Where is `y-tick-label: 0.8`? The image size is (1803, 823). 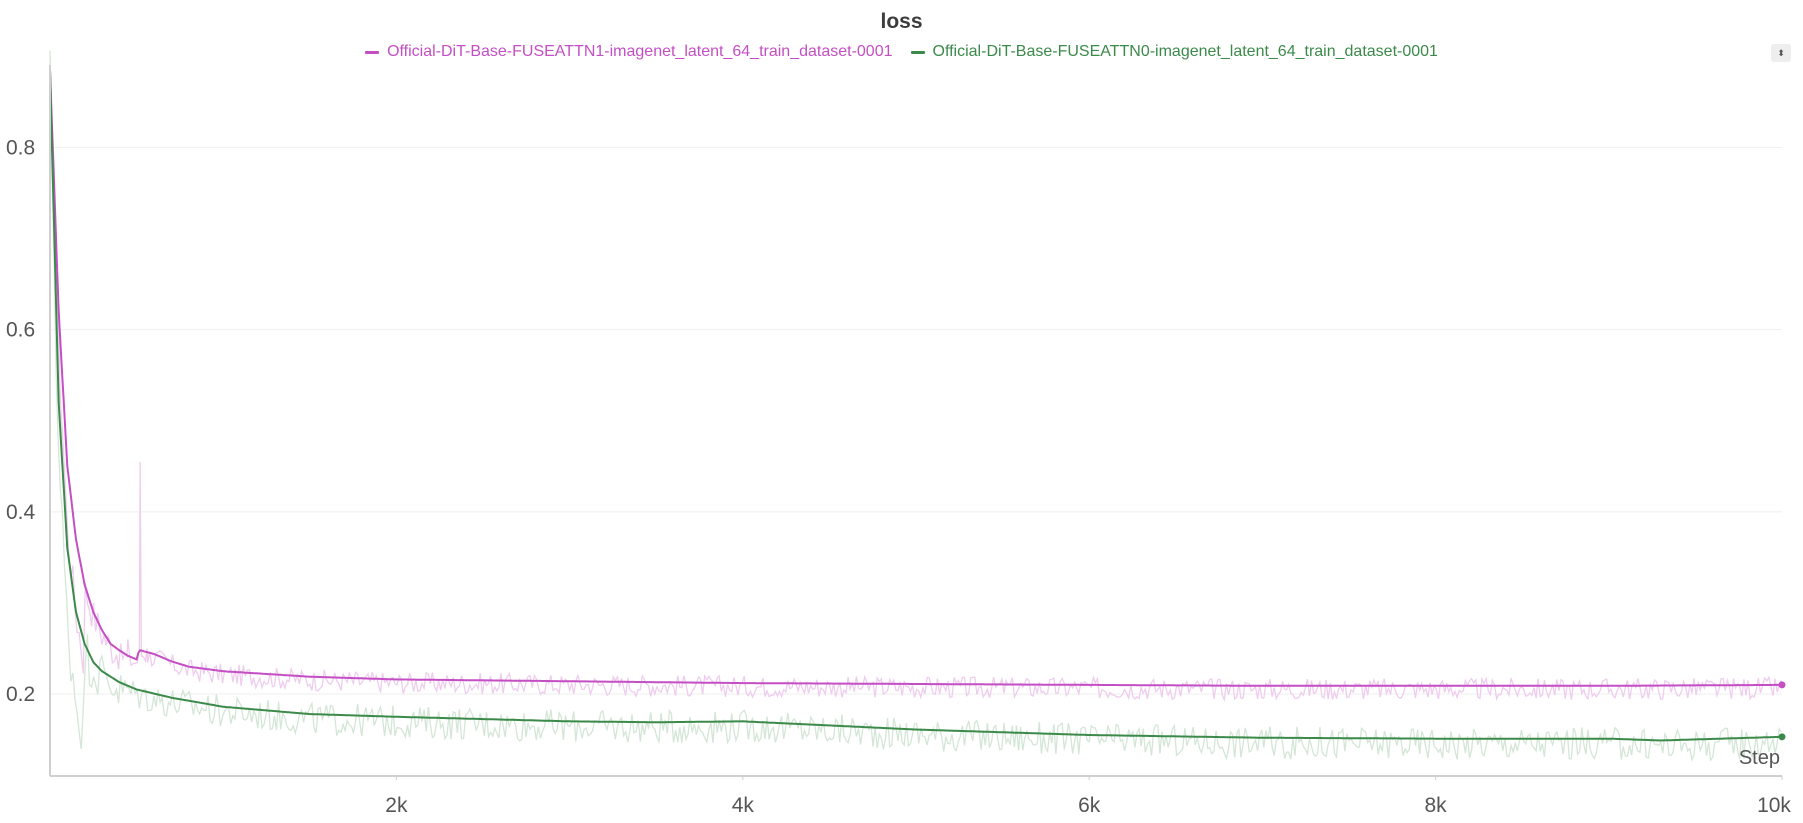 y-tick-label: 0.8 is located at coordinates (20, 147).